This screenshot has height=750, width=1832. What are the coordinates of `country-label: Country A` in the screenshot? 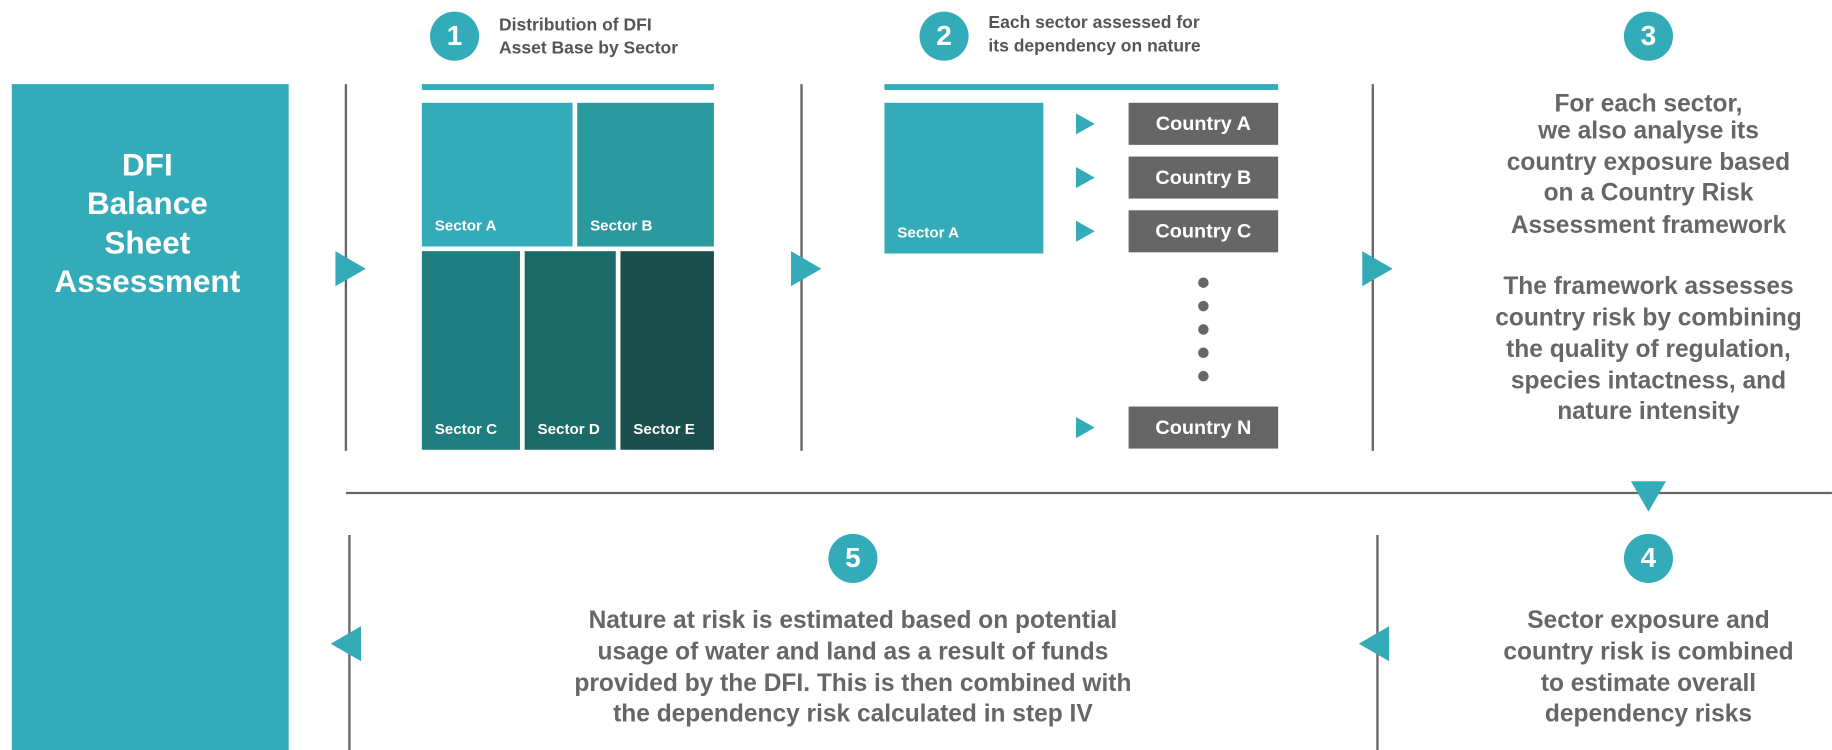 It's located at (1203, 124).